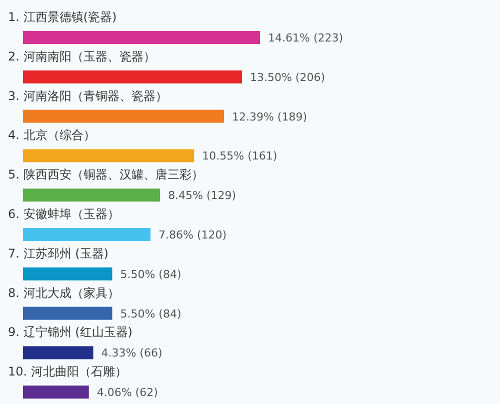 The height and width of the screenshot is (404, 500). Describe the element at coordinates (82, 56) in the screenshot. I see `y-tick-label: 2. 河南南阳（玉器、瓷器）` at that location.